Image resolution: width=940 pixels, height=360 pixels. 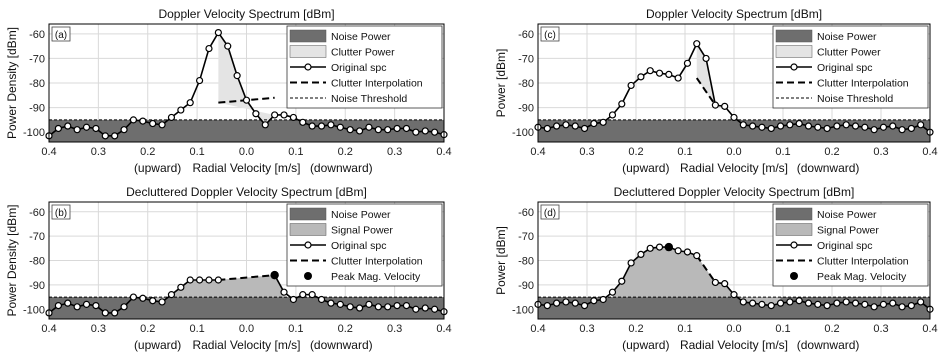 I want to click on y-axis-label: Power [dBm], so click(x=501, y=260).